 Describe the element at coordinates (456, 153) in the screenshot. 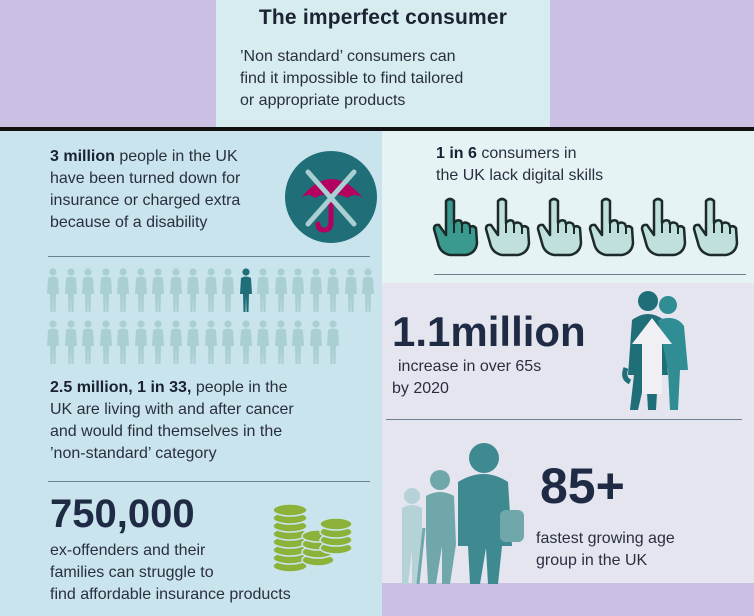

I see `digital-highlight: 1 in 6` at that location.